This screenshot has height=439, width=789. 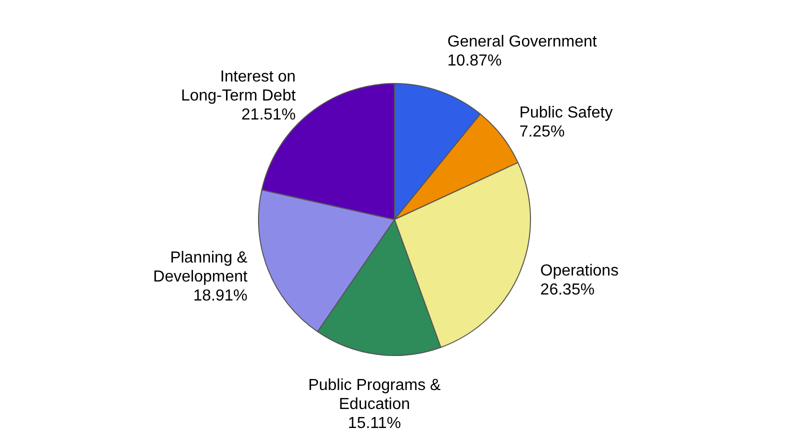 What do you see at coordinates (238, 86) in the screenshot?
I see `slice-label: Interest on Long-Term Debt` at bounding box center [238, 86].